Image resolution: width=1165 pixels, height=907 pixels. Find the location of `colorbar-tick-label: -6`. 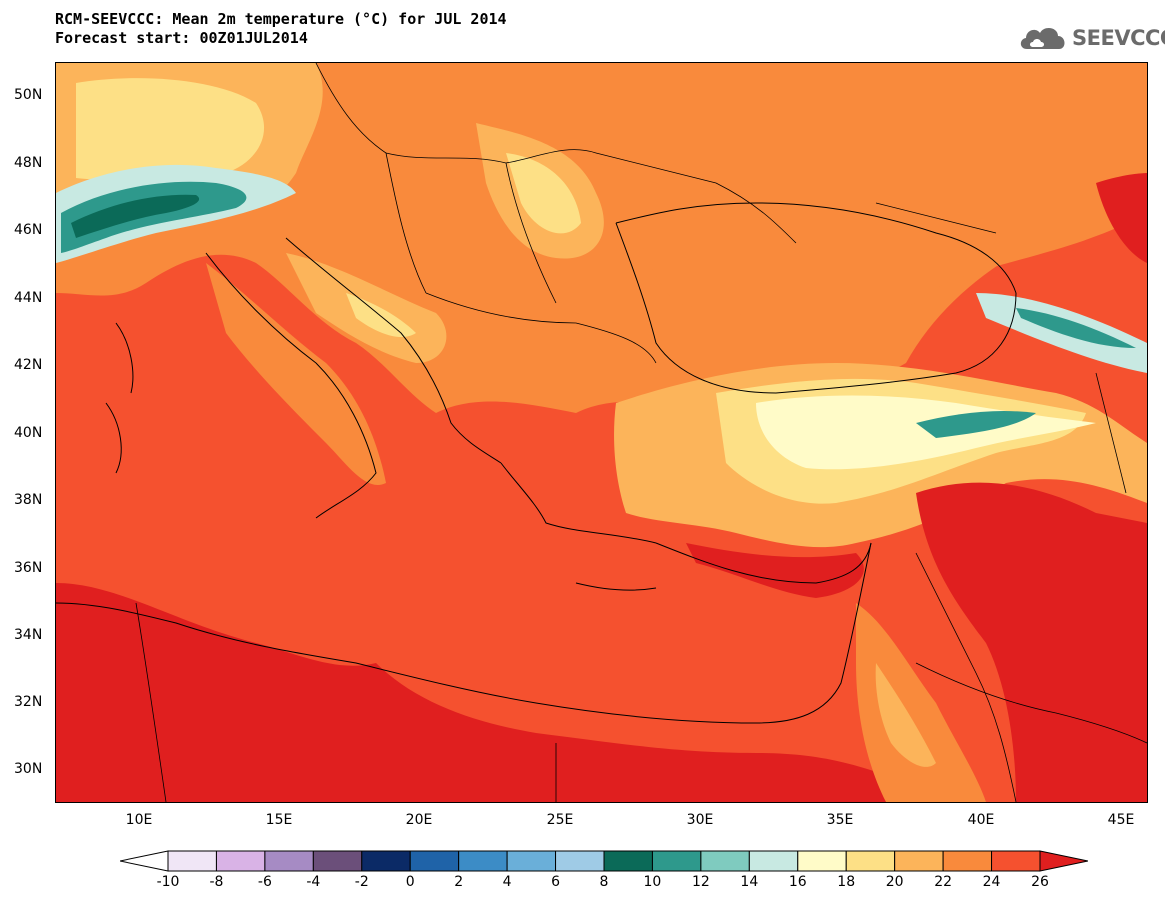

colorbar-tick-label: -6 is located at coordinates (264, 882).